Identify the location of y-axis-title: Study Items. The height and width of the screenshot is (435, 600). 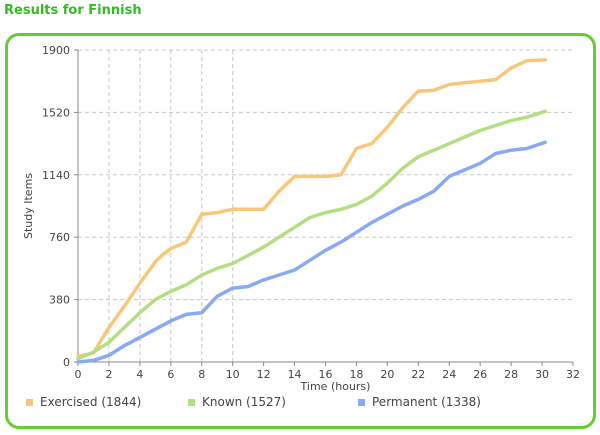
(28, 206).